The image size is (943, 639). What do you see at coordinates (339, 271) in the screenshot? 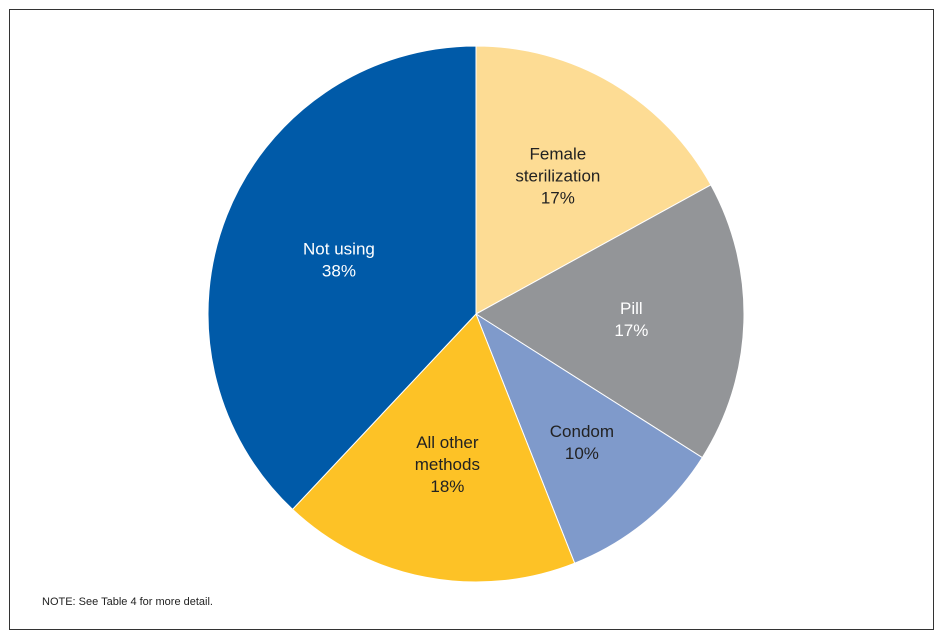
I see `pie-slice-value-4: 38%` at bounding box center [339, 271].